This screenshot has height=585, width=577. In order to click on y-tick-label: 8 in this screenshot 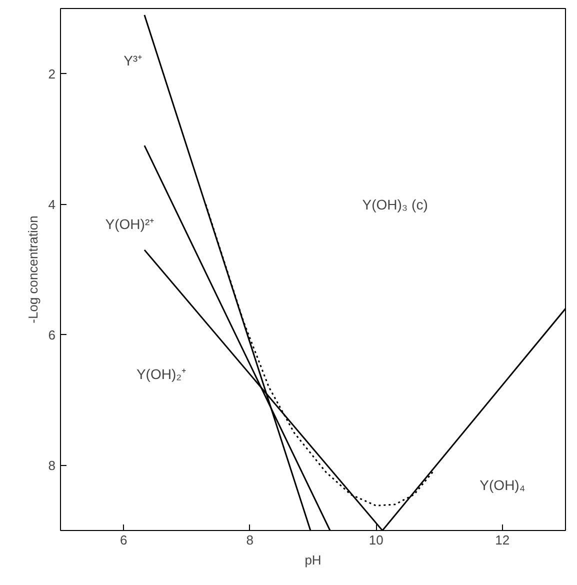, I will do `click(52, 465)`.